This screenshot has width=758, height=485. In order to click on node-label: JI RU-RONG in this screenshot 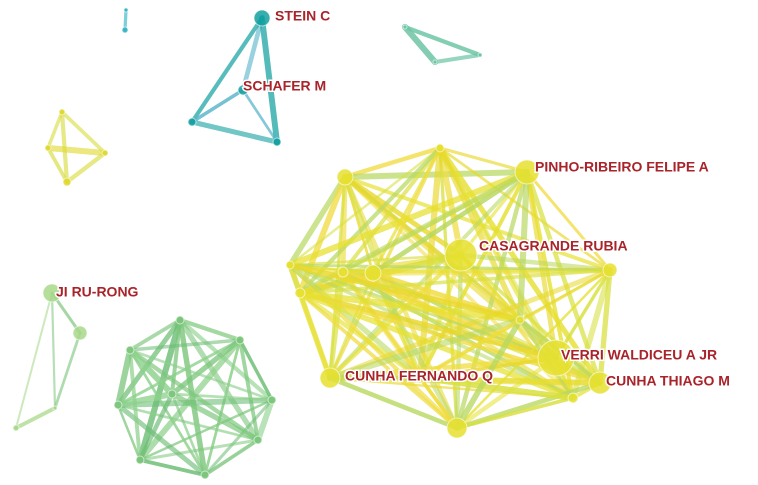, I will do `click(97, 292)`.